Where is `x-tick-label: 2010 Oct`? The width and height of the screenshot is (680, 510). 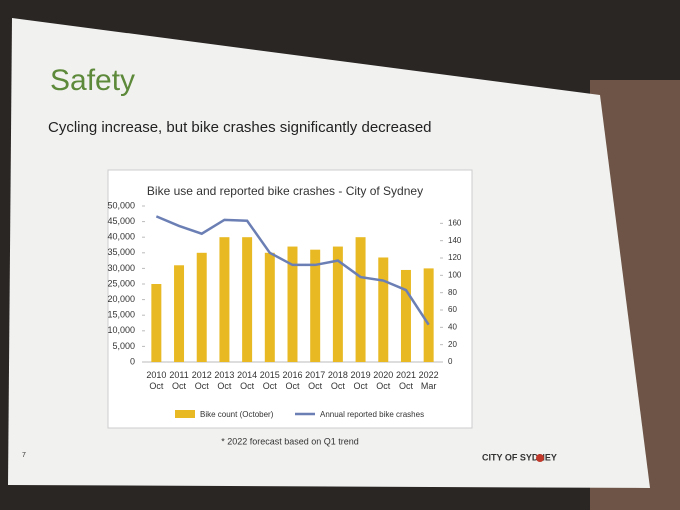 x-tick-label: 2010 Oct is located at coordinates (156, 380).